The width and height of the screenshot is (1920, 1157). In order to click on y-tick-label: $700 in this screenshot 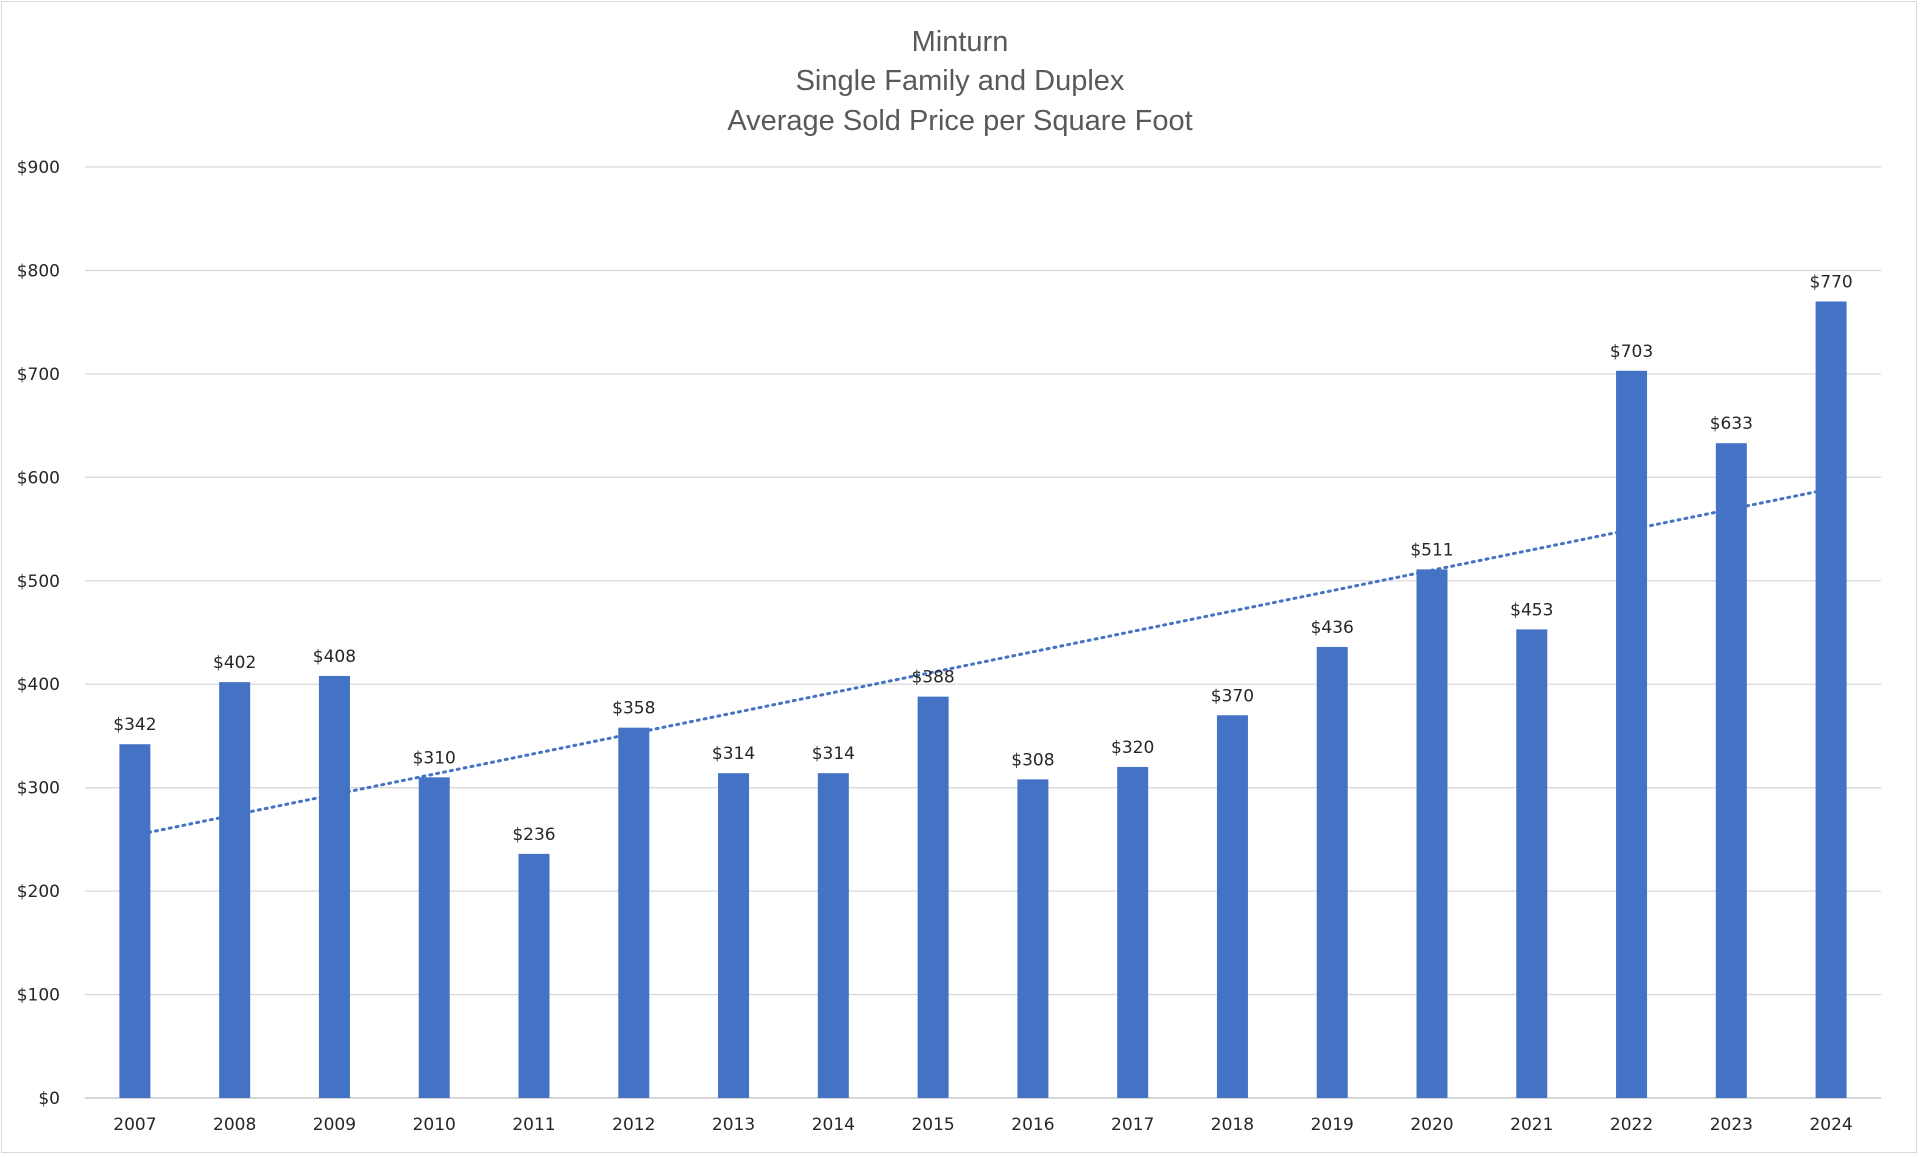, I will do `click(38, 375)`.